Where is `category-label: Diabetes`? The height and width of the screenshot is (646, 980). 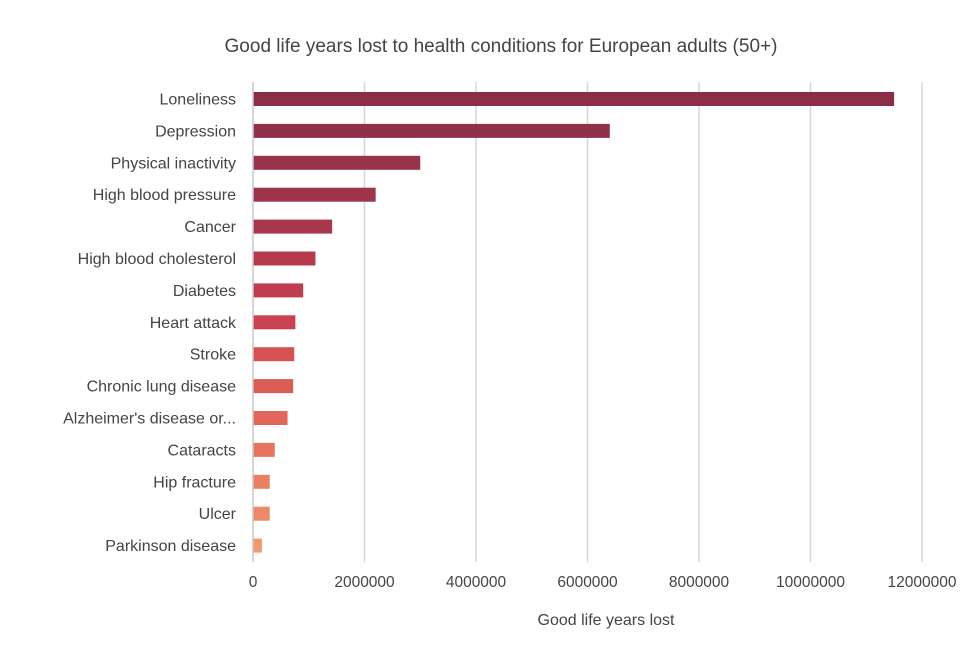 category-label: Diabetes is located at coordinates (204, 291).